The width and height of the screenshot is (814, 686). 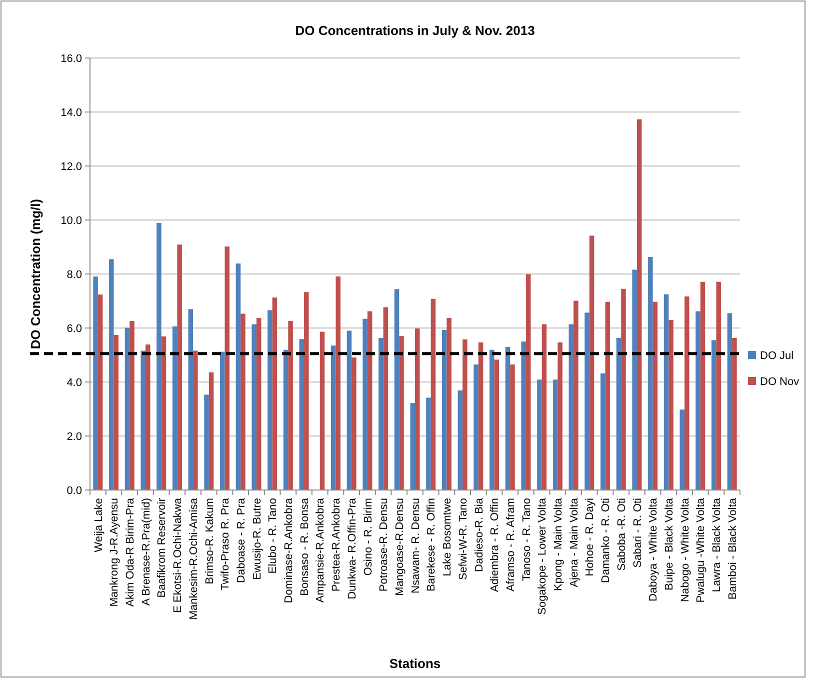 What do you see at coordinates (130, 552) in the screenshot?
I see `x-tick-label: Akim Oda-R Birim-Pra` at bounding box center [130, 552].